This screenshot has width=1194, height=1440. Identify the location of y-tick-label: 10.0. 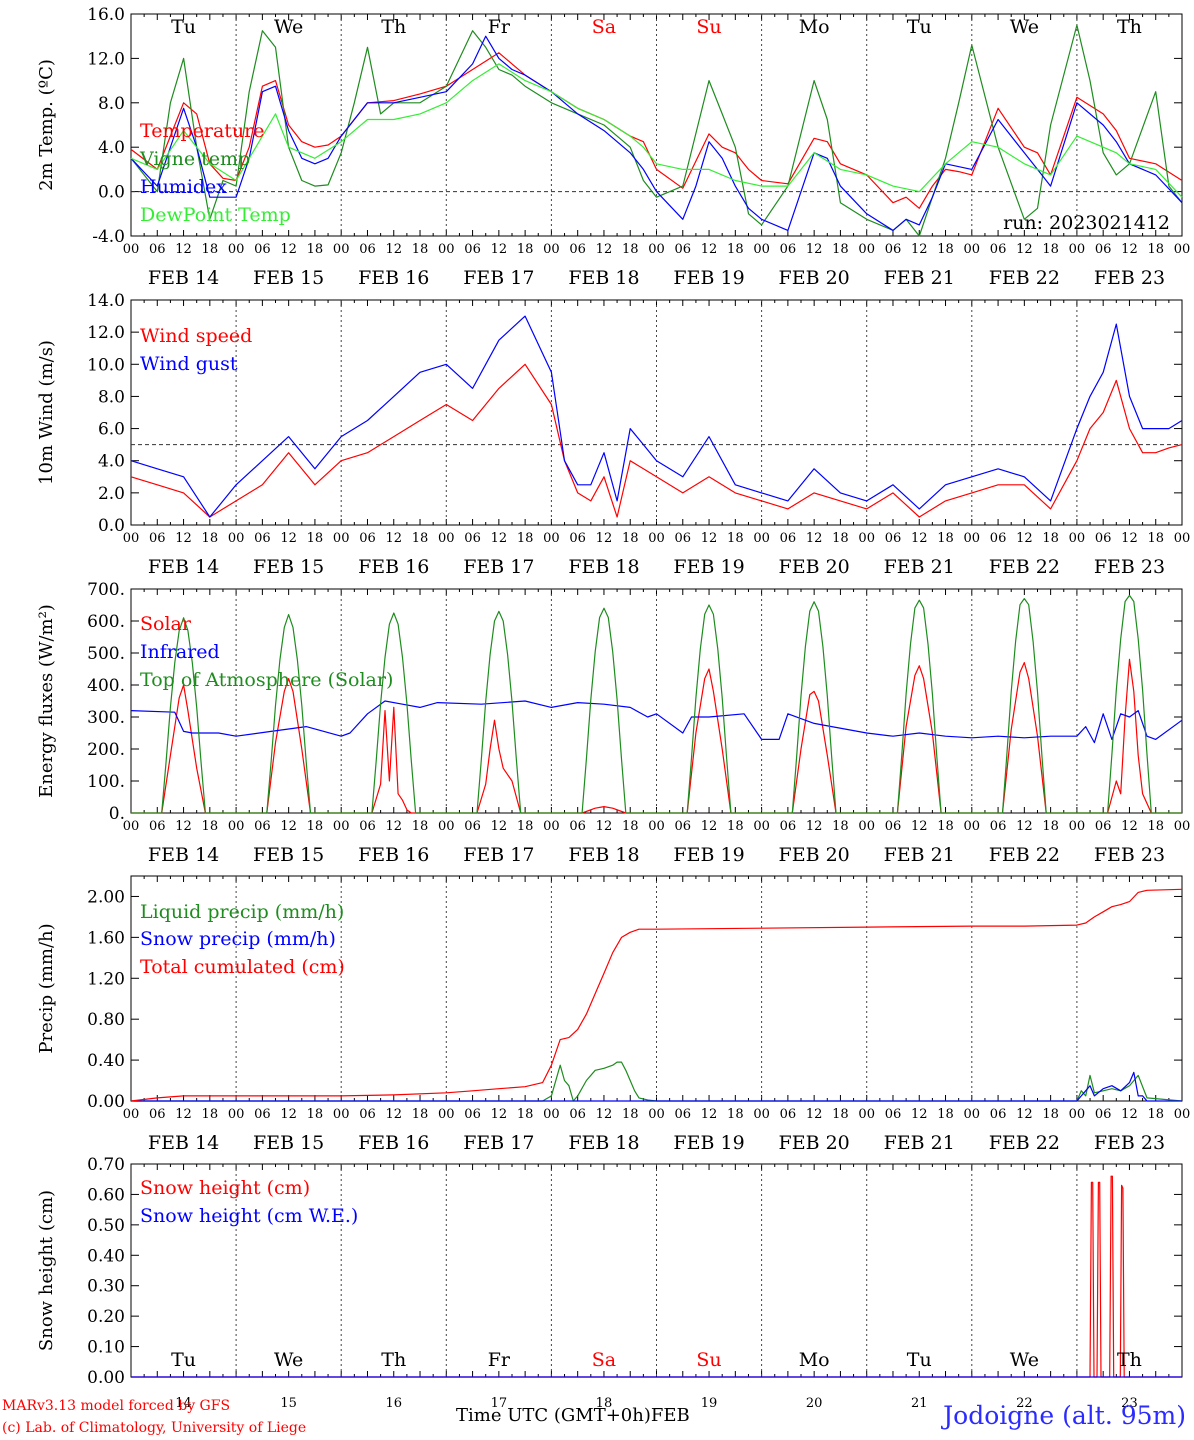
(106, 365).